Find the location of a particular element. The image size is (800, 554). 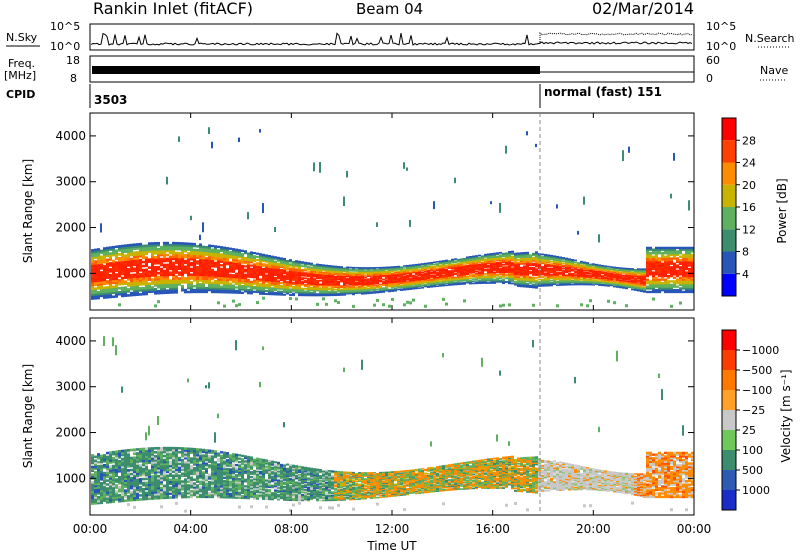

colorbar-segment is located at coordinates (729, 262).